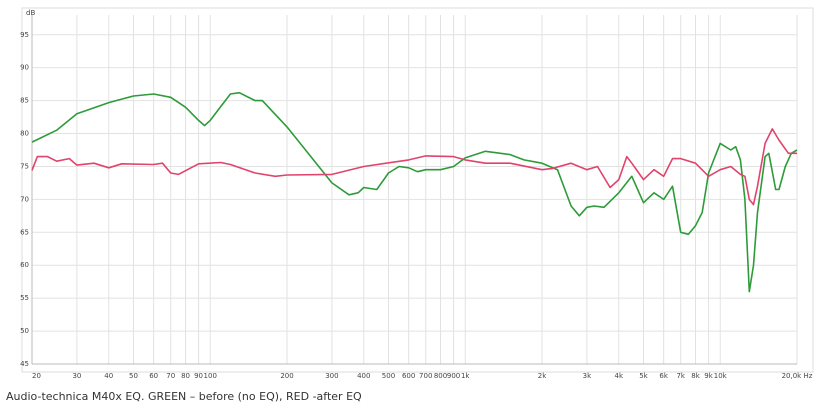  I want to click on x-tick-label: 600, so click(408, 376).